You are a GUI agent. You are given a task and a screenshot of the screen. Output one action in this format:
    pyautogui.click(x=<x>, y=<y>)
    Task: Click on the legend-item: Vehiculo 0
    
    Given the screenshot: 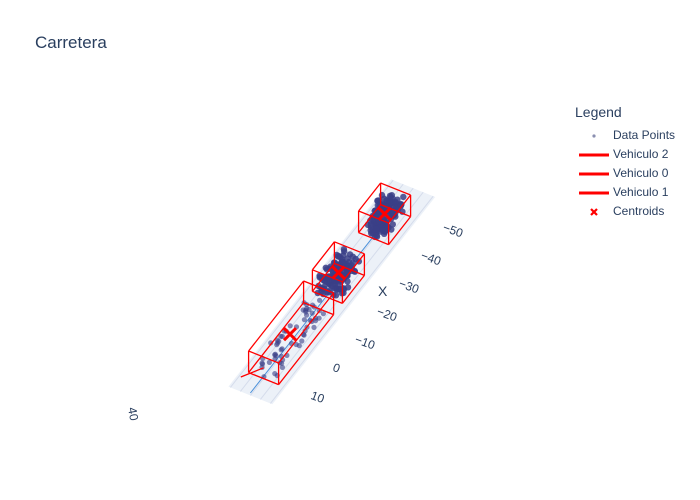 What is the action you would take?
    pyautogui.click(x=625, y=173)
    